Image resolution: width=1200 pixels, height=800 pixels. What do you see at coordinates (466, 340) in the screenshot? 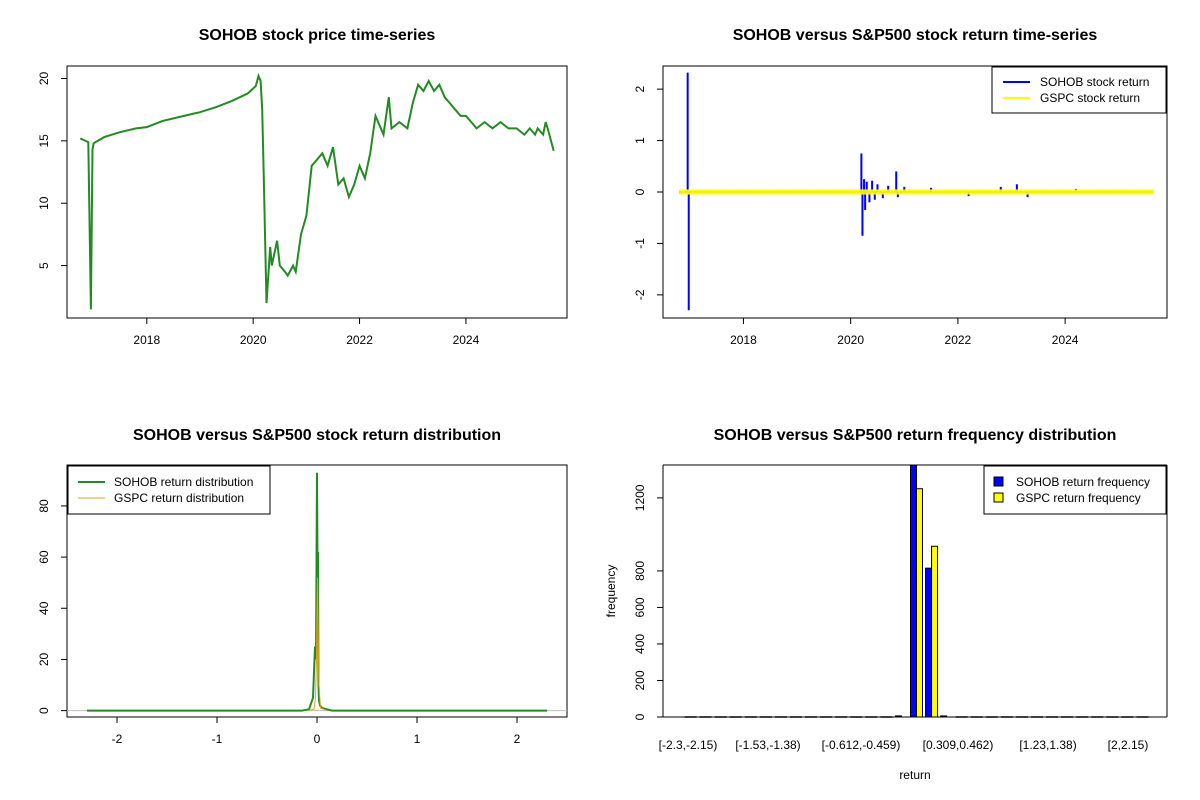
I see `price-x-tick-label: 2024` at bounding box center [466, 340].